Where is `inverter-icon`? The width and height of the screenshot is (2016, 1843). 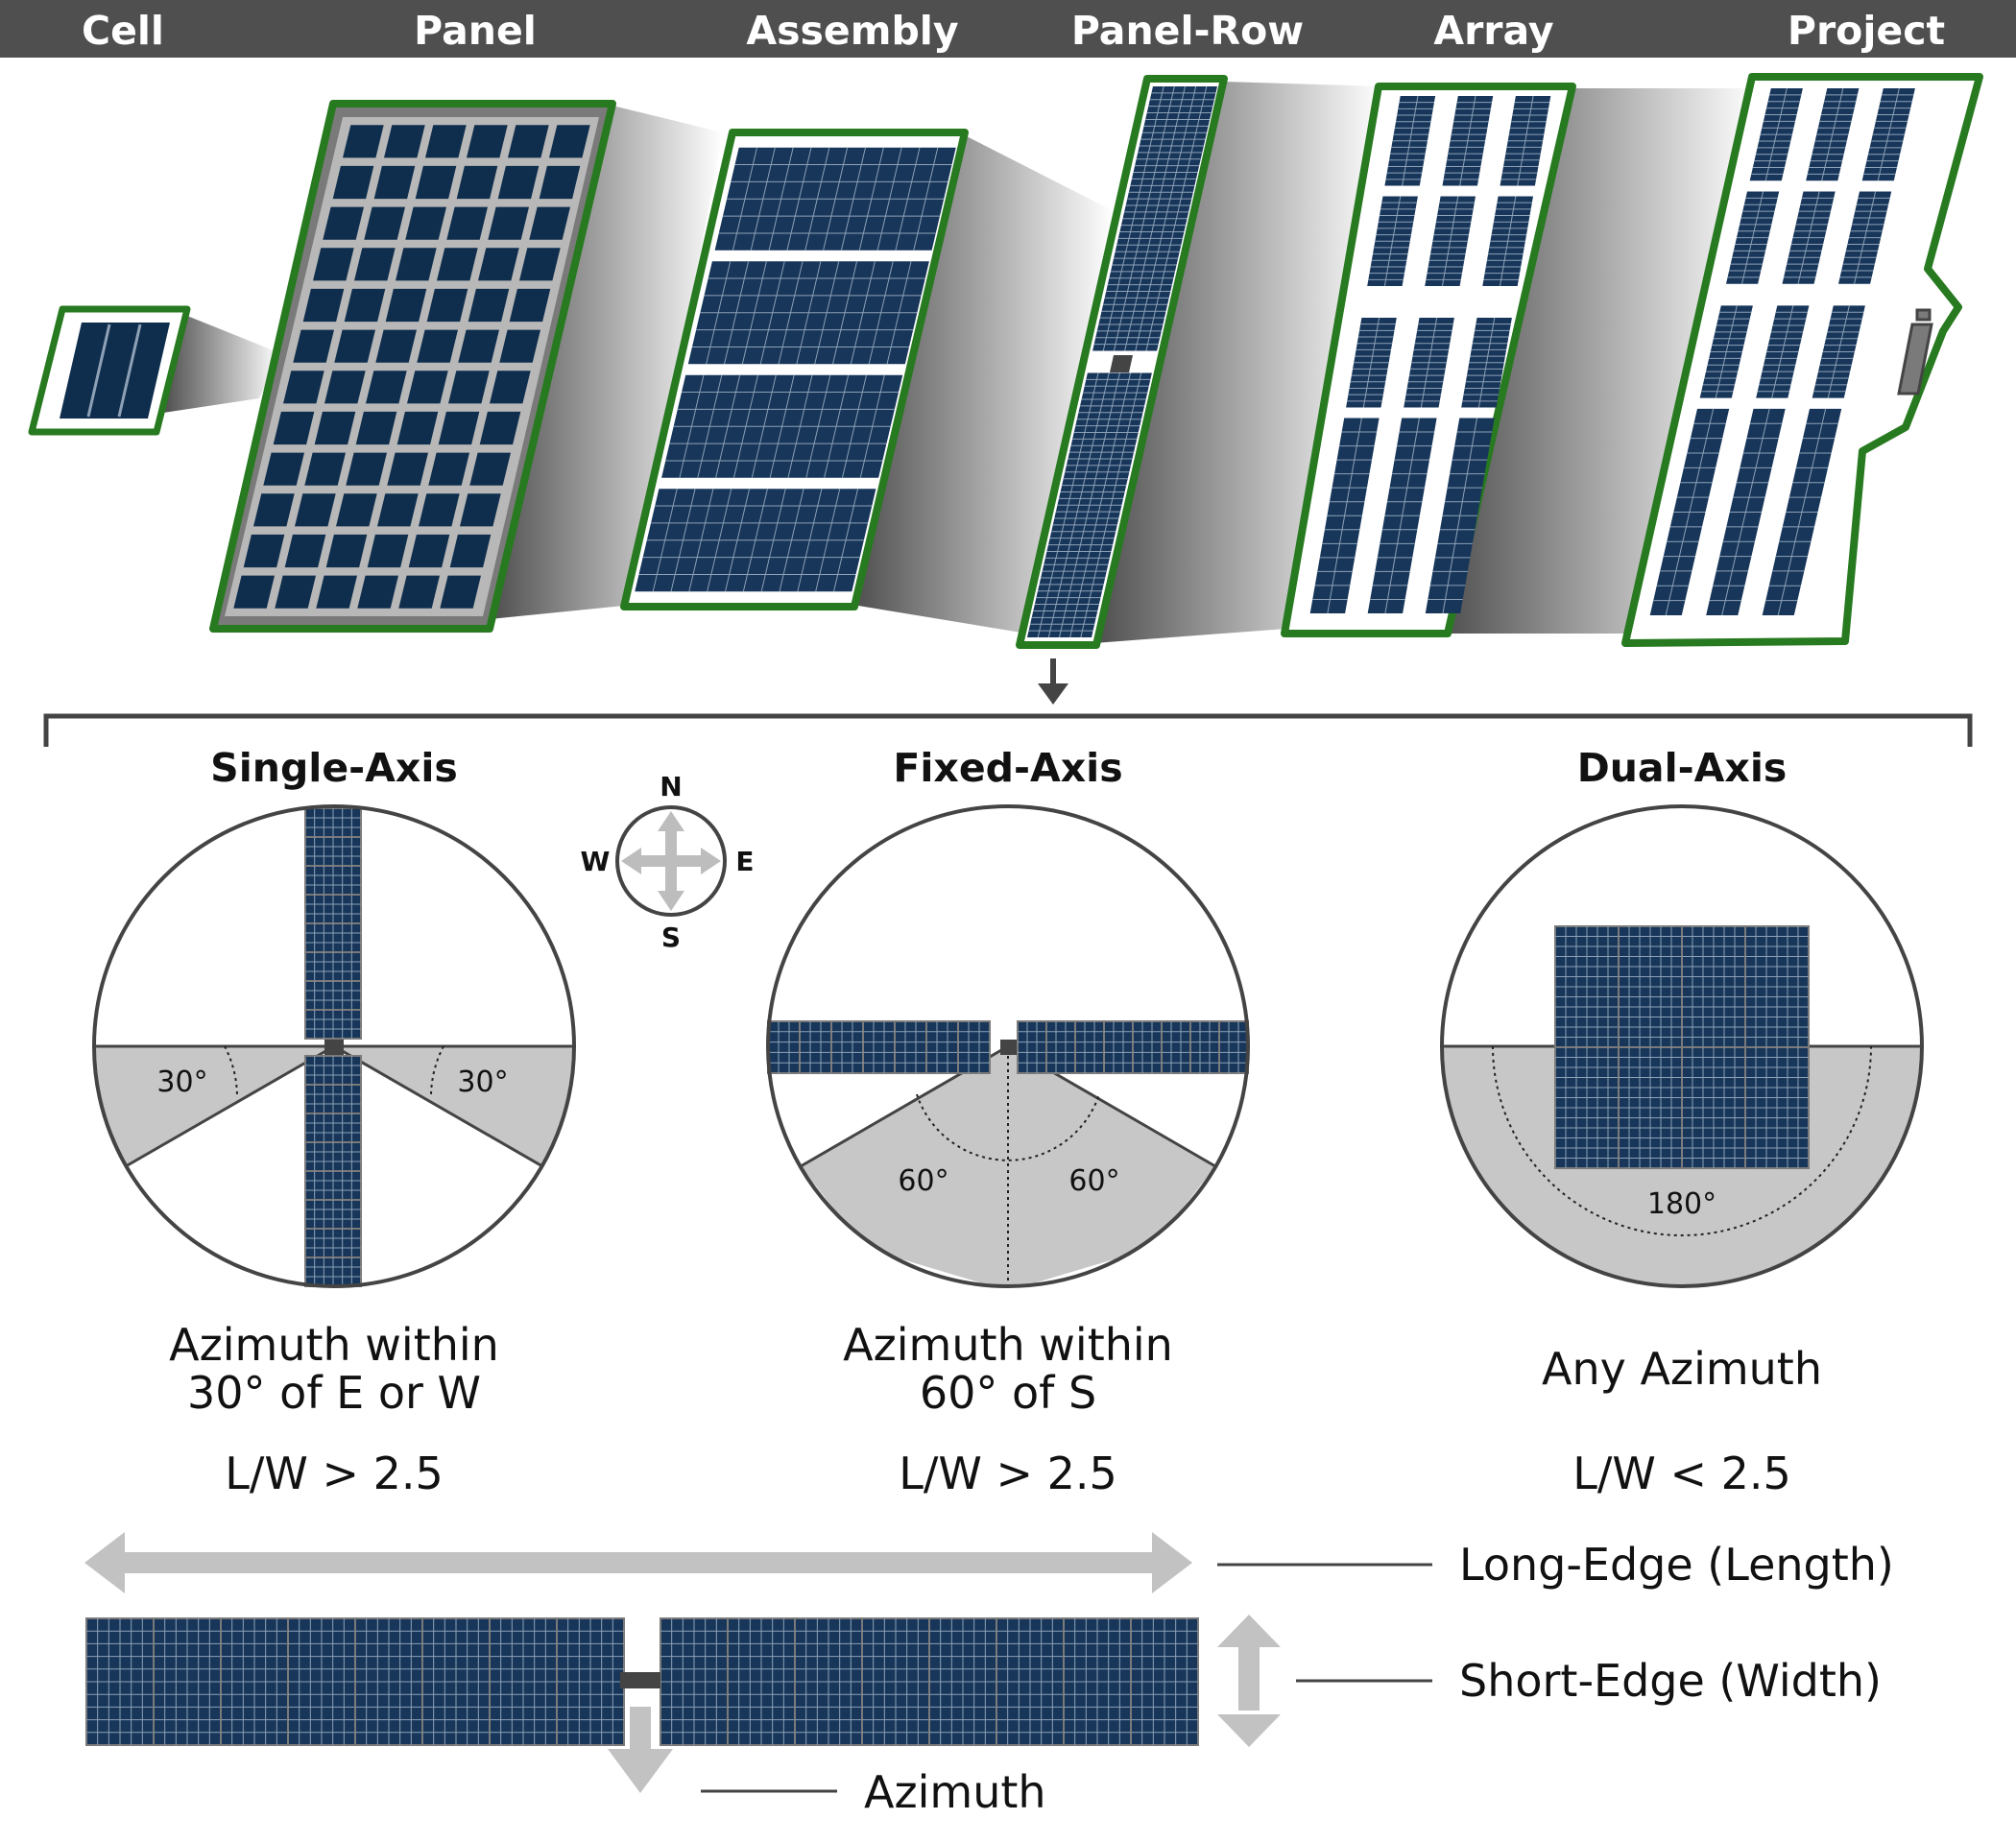 inverter-icon is located at coordinates (1915, 359).